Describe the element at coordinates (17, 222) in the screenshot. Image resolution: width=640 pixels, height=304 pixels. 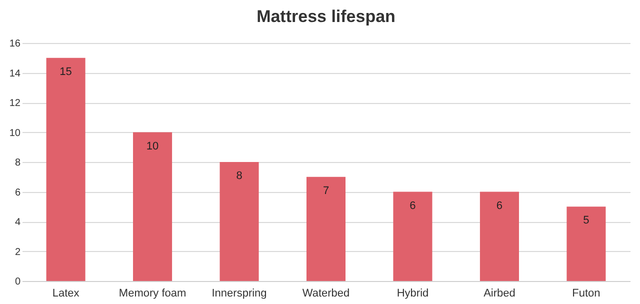
I see `y-tick-label: 4` at that location.